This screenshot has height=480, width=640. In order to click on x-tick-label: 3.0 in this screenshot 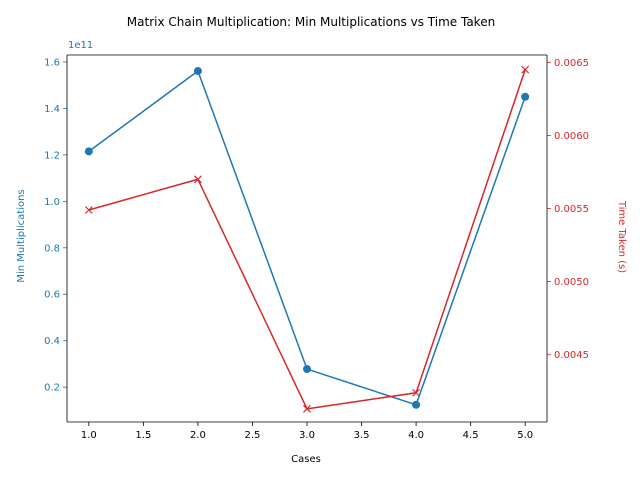, I will do `click(307, 435)`.